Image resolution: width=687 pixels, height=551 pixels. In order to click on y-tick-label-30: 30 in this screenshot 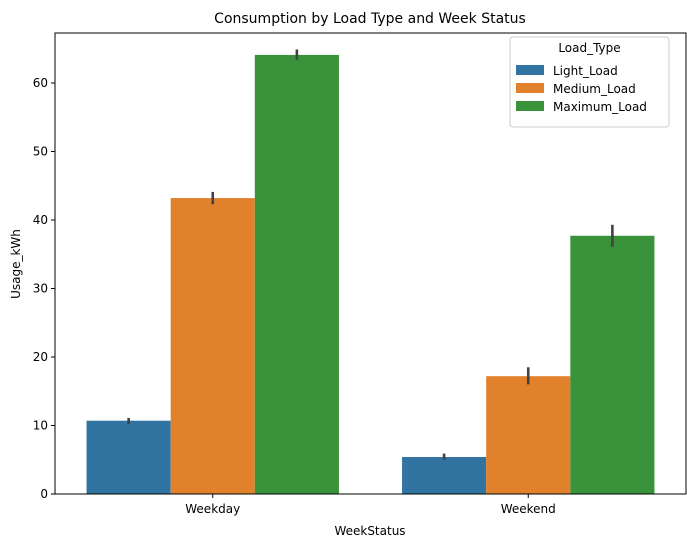, I will do `click(40, 289)`.